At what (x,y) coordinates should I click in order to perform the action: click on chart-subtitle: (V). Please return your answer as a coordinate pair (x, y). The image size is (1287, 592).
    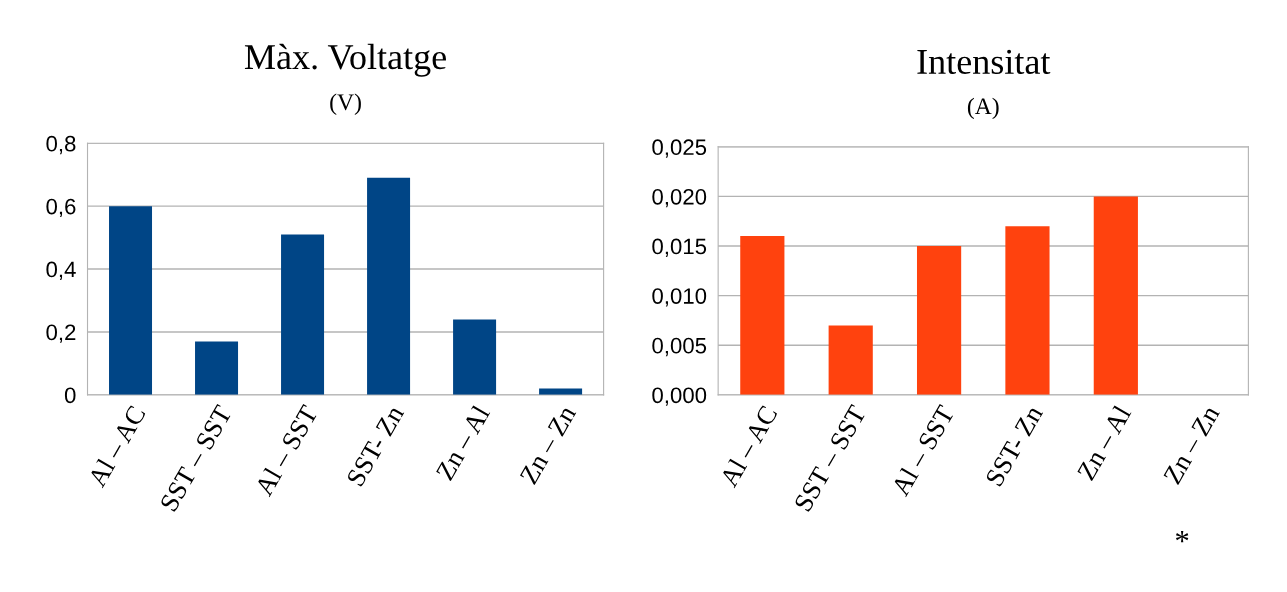
    Looking at the image, I should click on (345, 104).